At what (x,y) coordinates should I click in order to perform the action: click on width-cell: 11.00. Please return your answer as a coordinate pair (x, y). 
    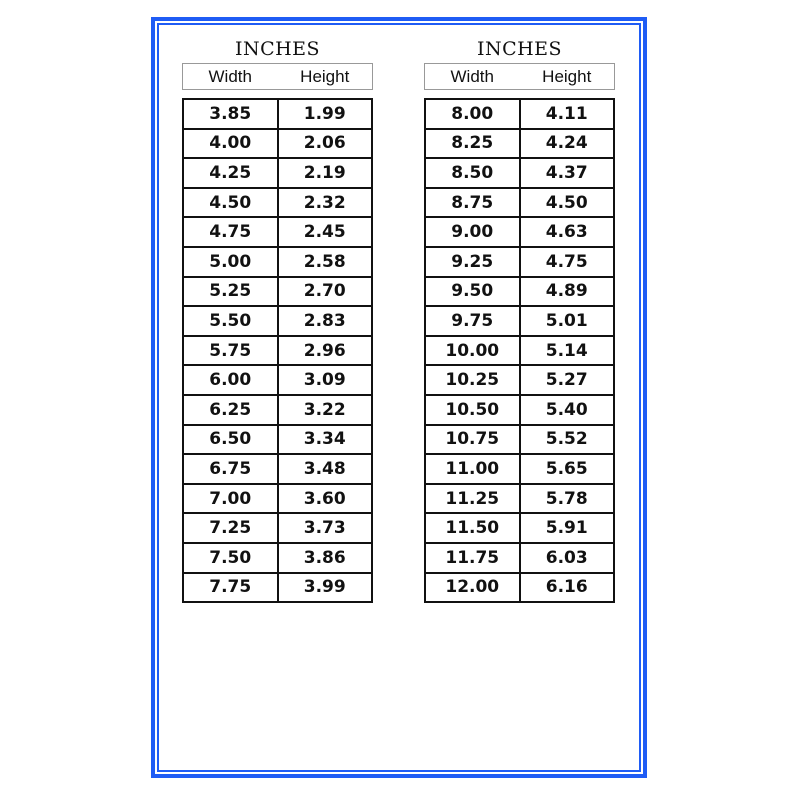
    Looking at the image, I should click on (472, 469).